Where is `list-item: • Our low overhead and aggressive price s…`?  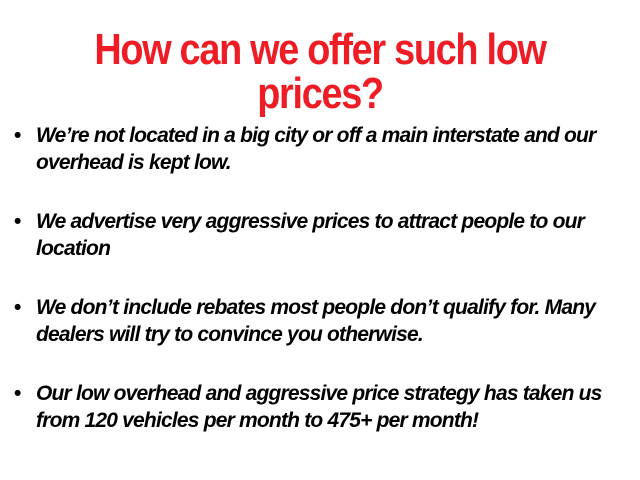 list-item: • Our low overhead and aggressive price s… is located at coordinates (324, 407).